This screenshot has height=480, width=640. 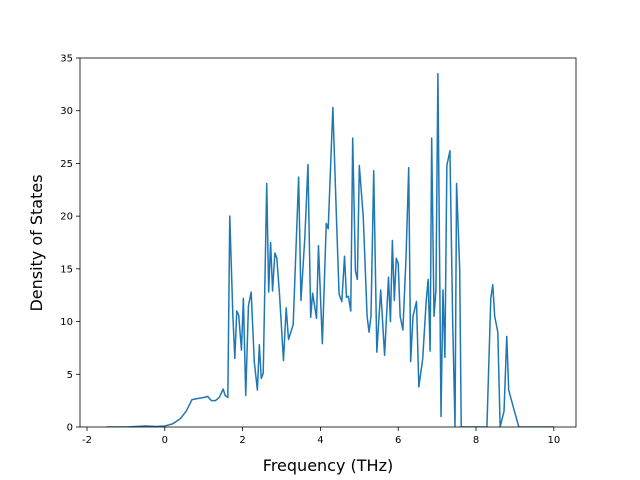 What do you see at coordinates (165, 440) in the screenshot?
I see `x-tick-label: 0` at bounding box center [165, 440].